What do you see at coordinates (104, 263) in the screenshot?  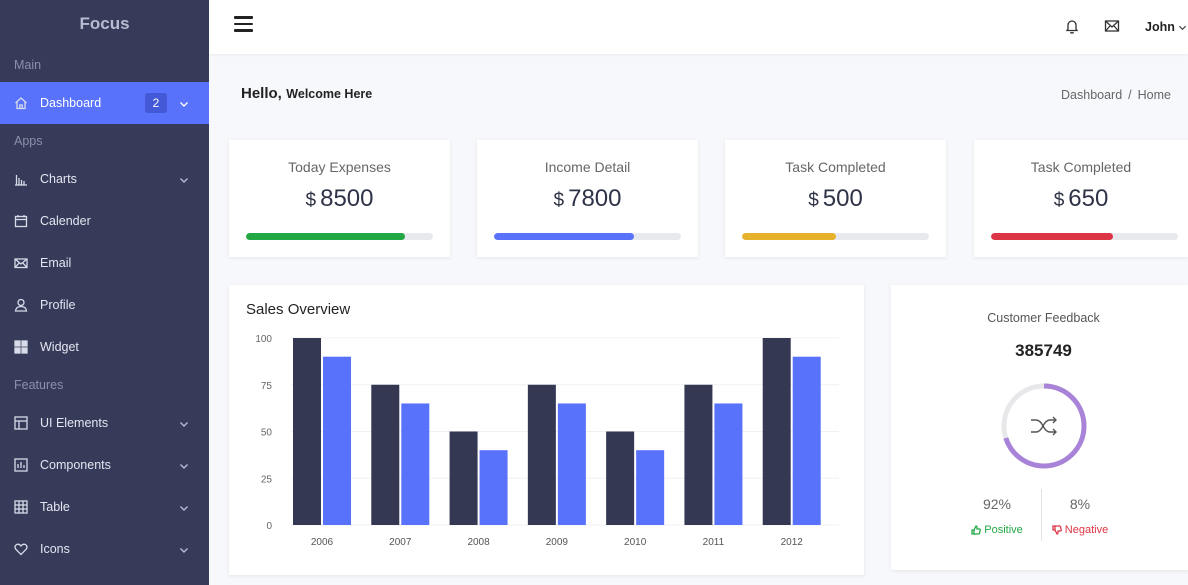 I see `sidebar-item-email: Email` at bounding box center [104, 263].